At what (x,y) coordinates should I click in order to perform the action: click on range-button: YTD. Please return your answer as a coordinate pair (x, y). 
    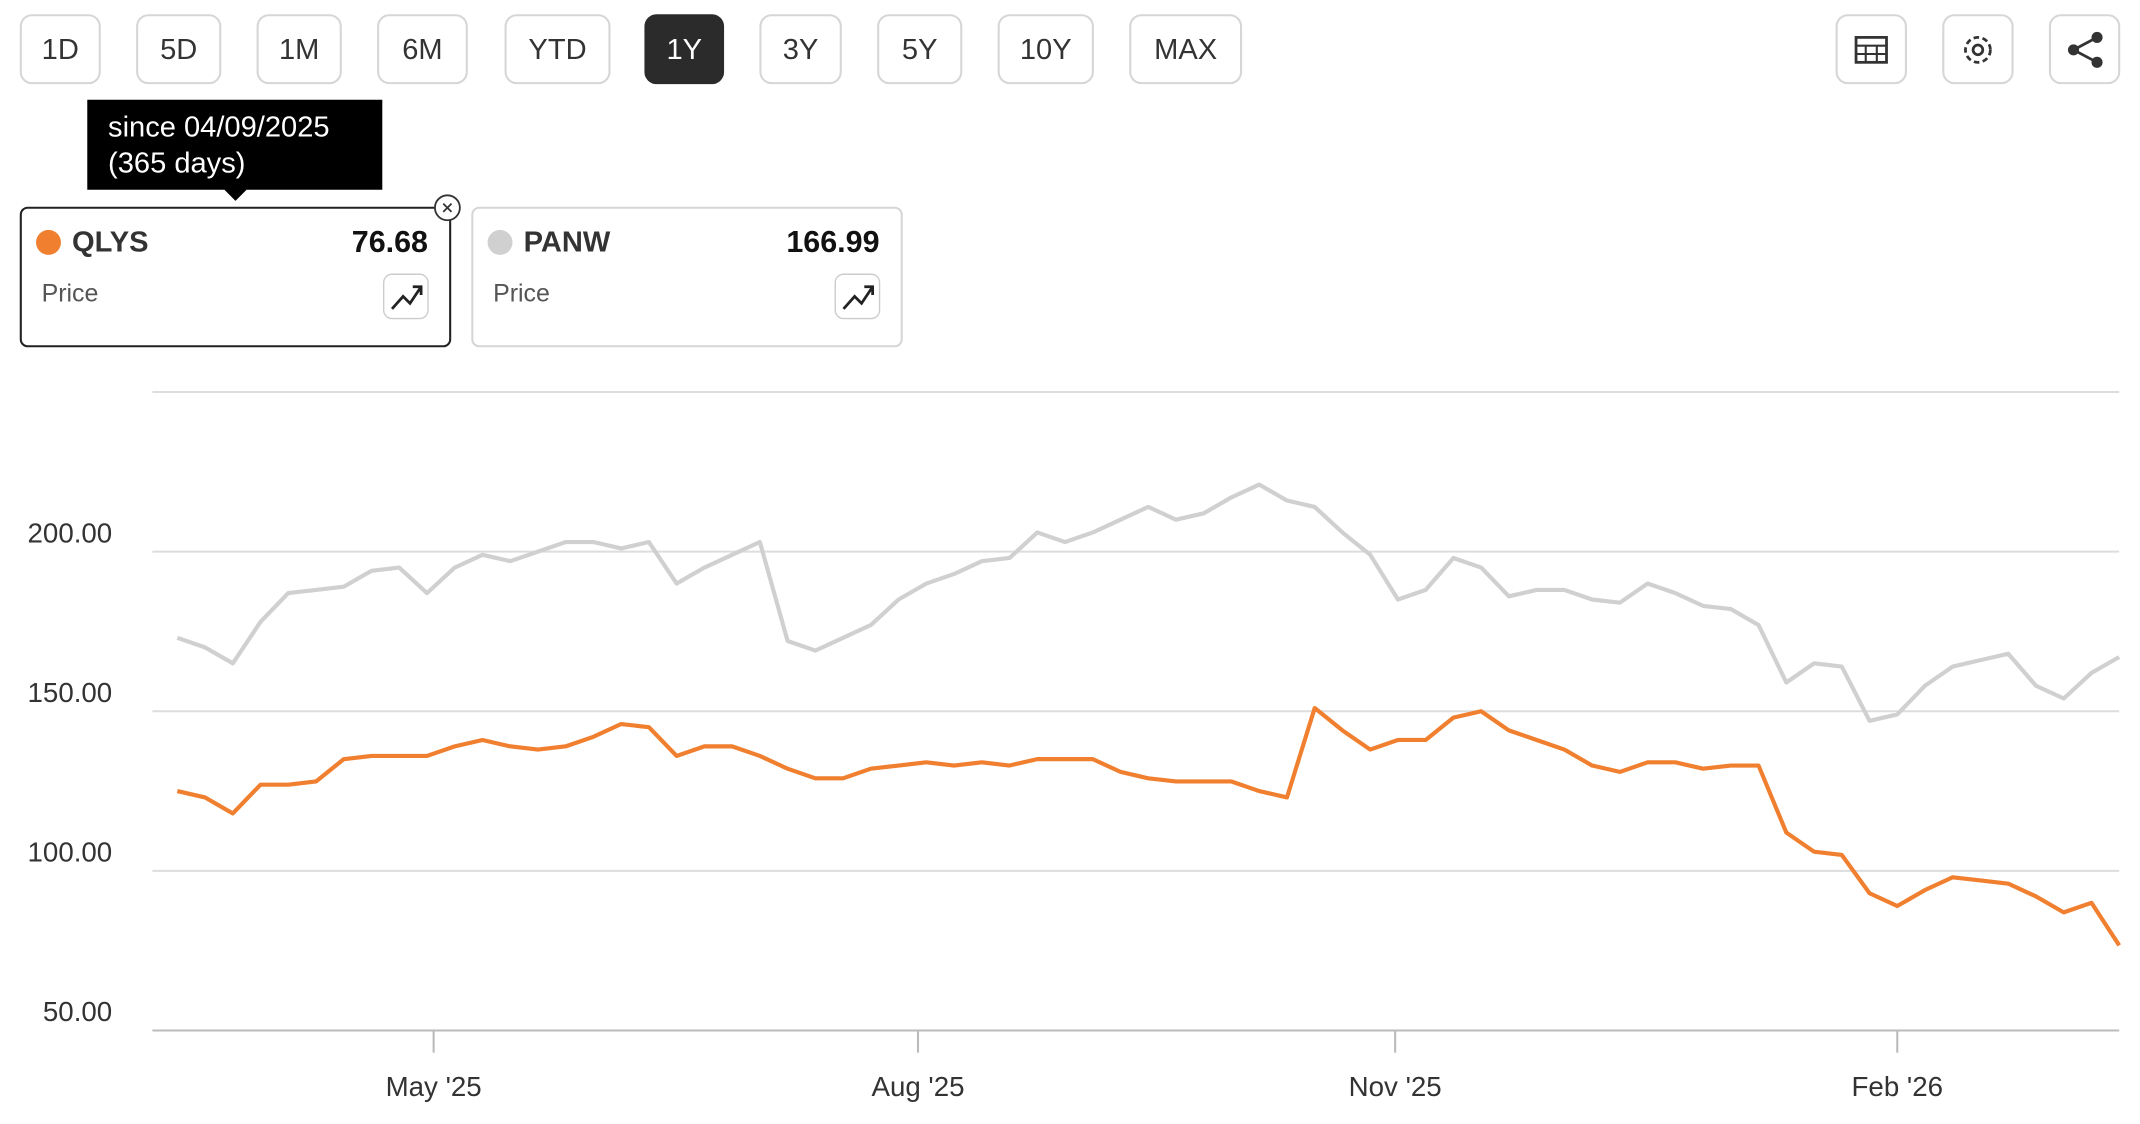
    Looking at the image, I should click on (557, 49).